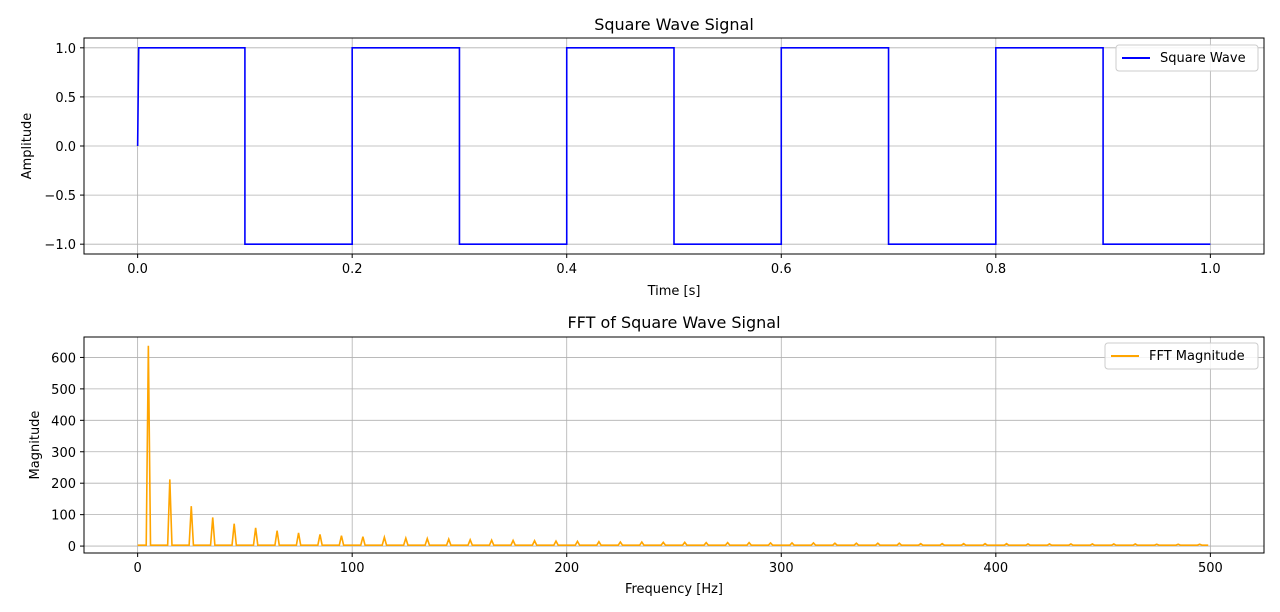  I want to click on y-tick-label: 100, so click(63, 516).